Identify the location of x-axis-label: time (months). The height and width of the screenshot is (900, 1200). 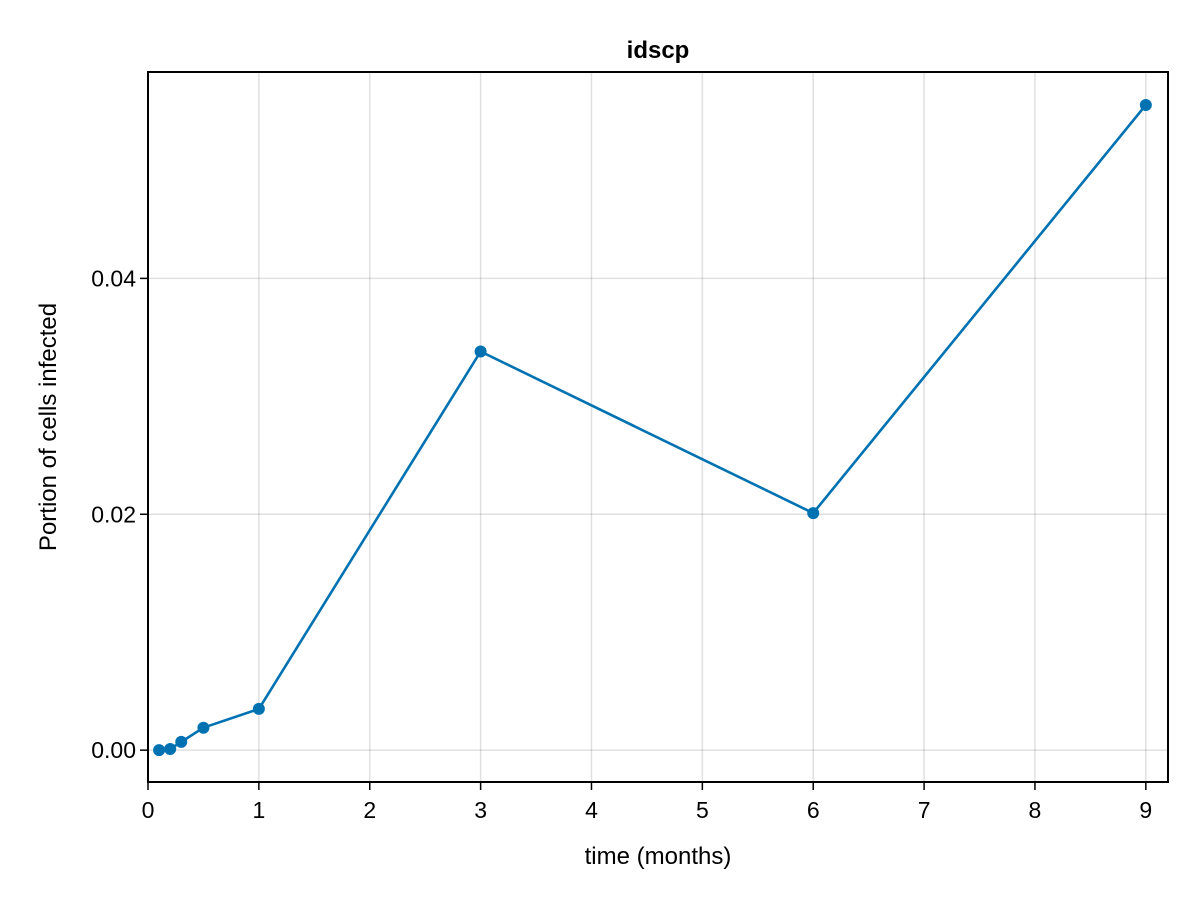
(658, 856).